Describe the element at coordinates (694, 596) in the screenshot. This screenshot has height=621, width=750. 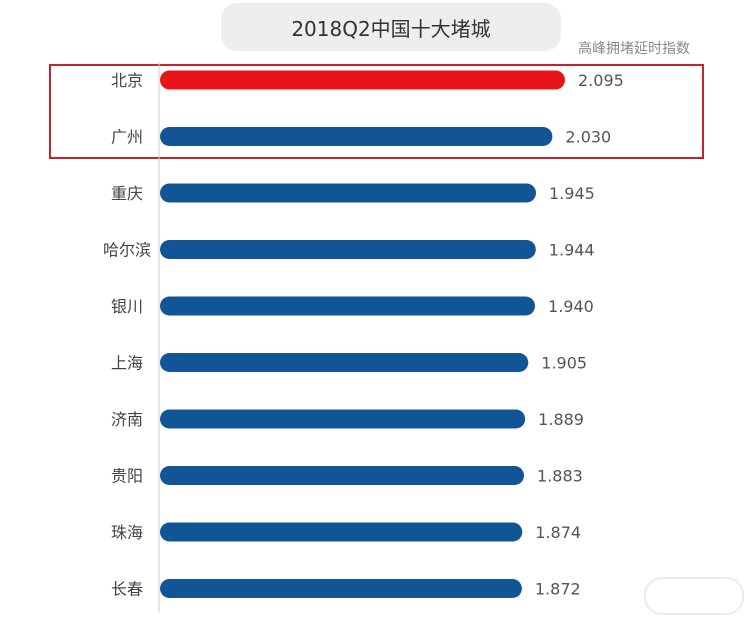
I see `watermark-logo` at that location.